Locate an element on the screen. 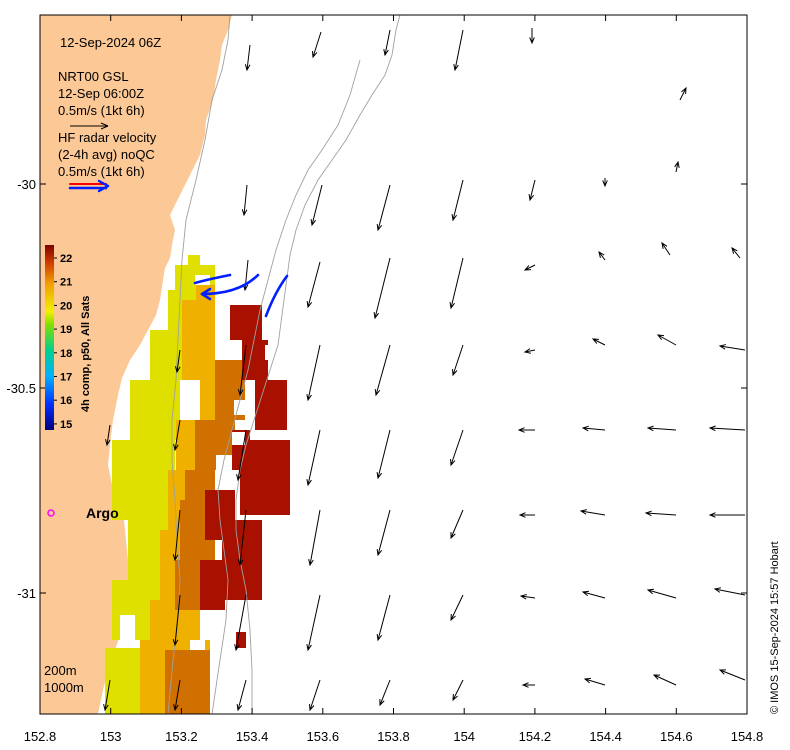 This screenshot has width=790, height=750. model-name: NRT00 GSL is located at coordinates (93, 76).